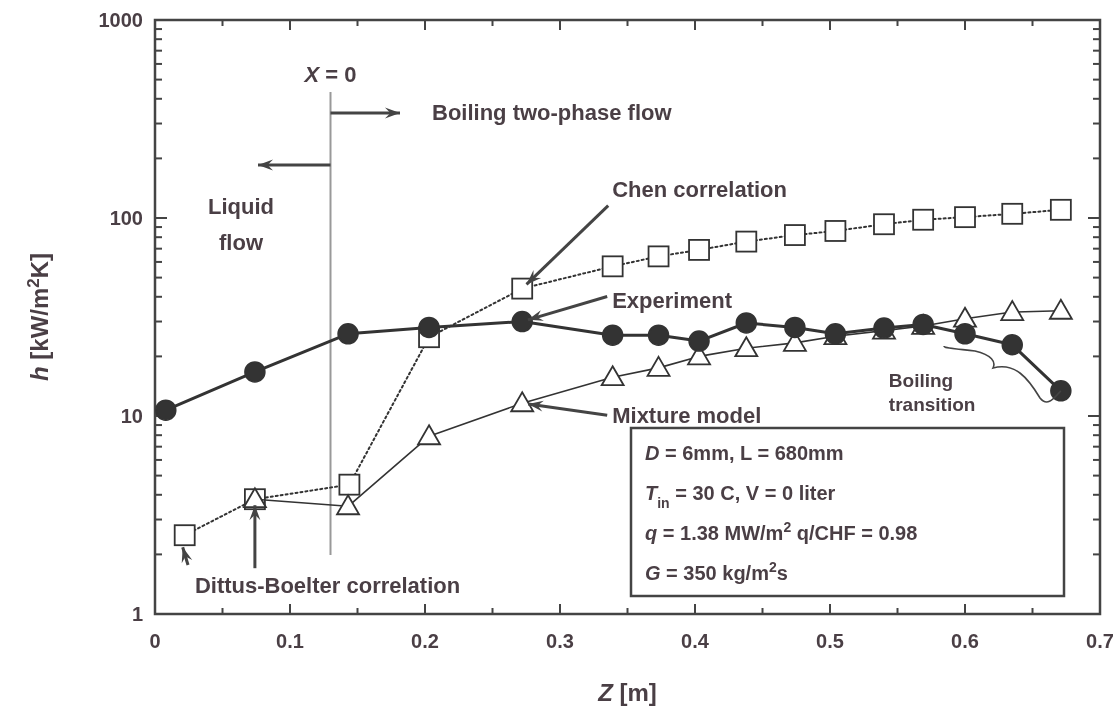 This screenshot has height=713, width=1113. I want to click on x-tick-label: 0.1, so click(290, 641).